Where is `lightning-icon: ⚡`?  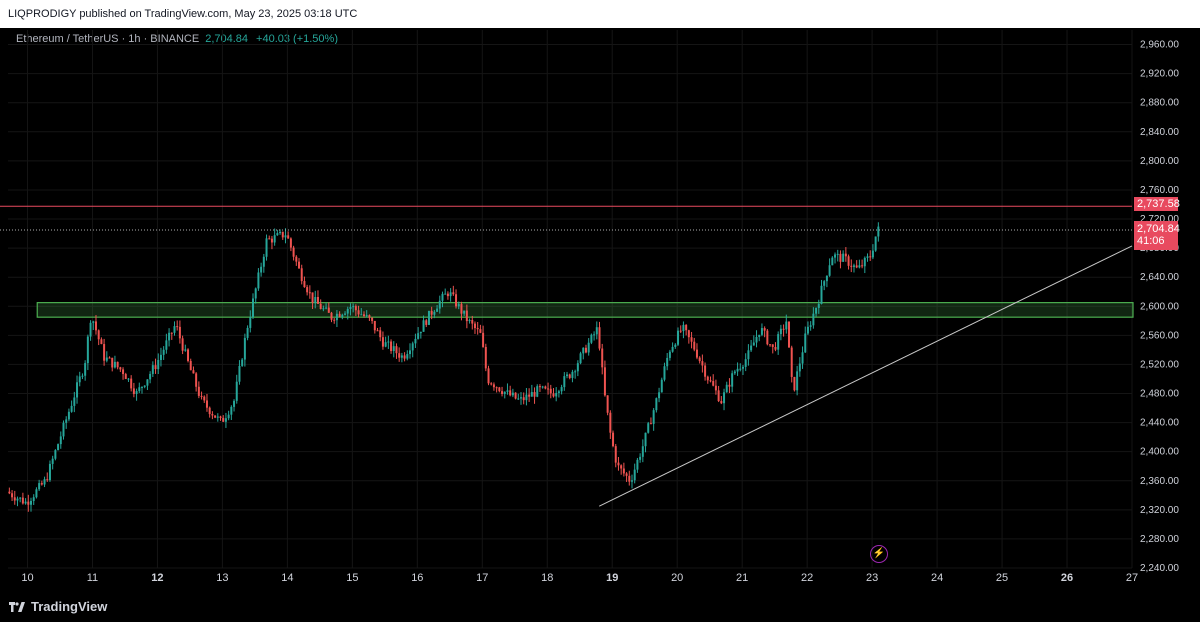
lightning-icon: ⚡ is located at coordinates (879, 554).